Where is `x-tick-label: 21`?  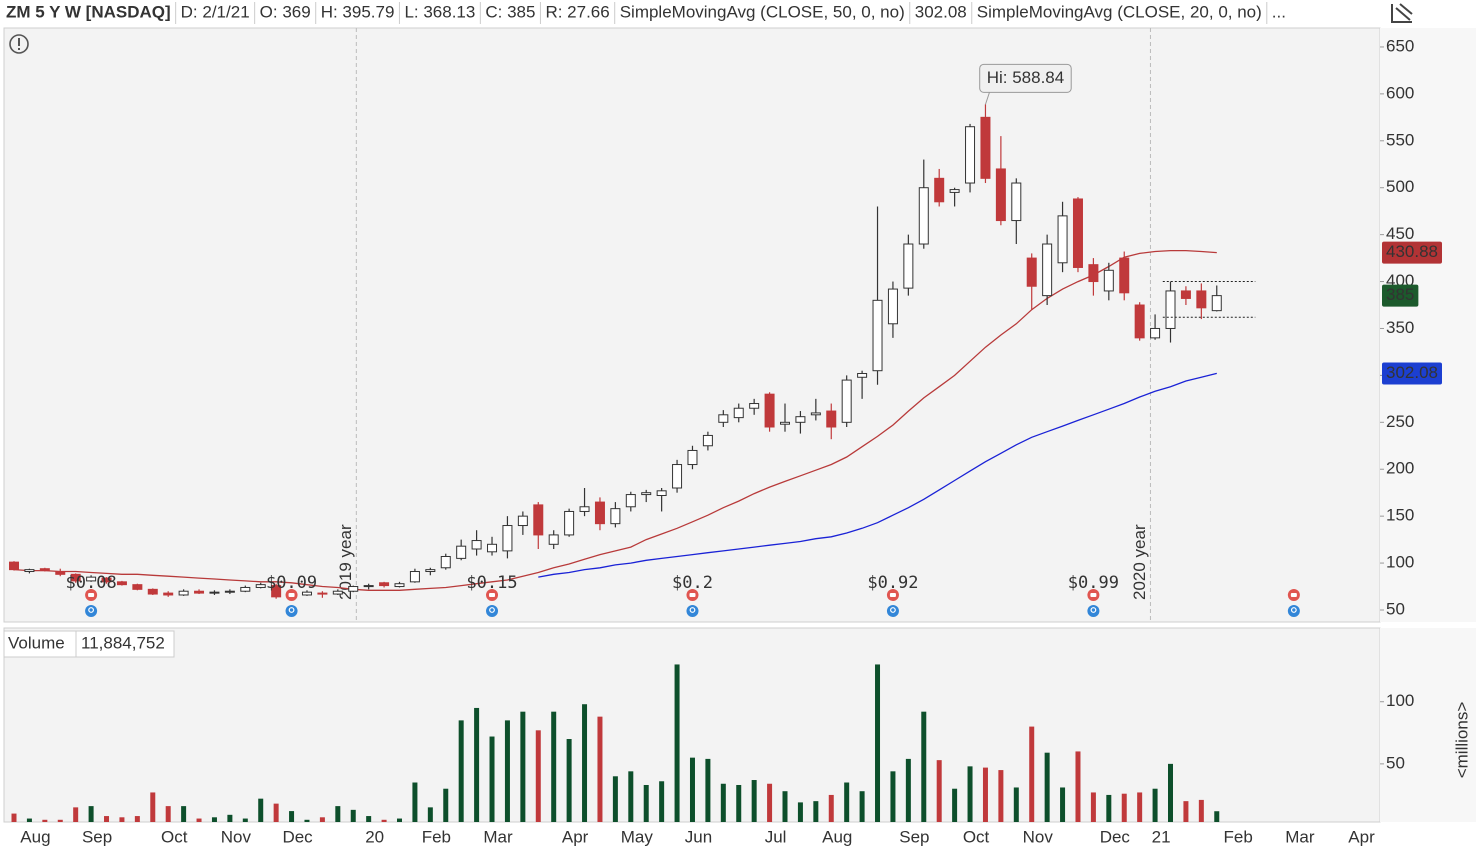
x-tick-label: 21 is located at coordinates (1161, 836).